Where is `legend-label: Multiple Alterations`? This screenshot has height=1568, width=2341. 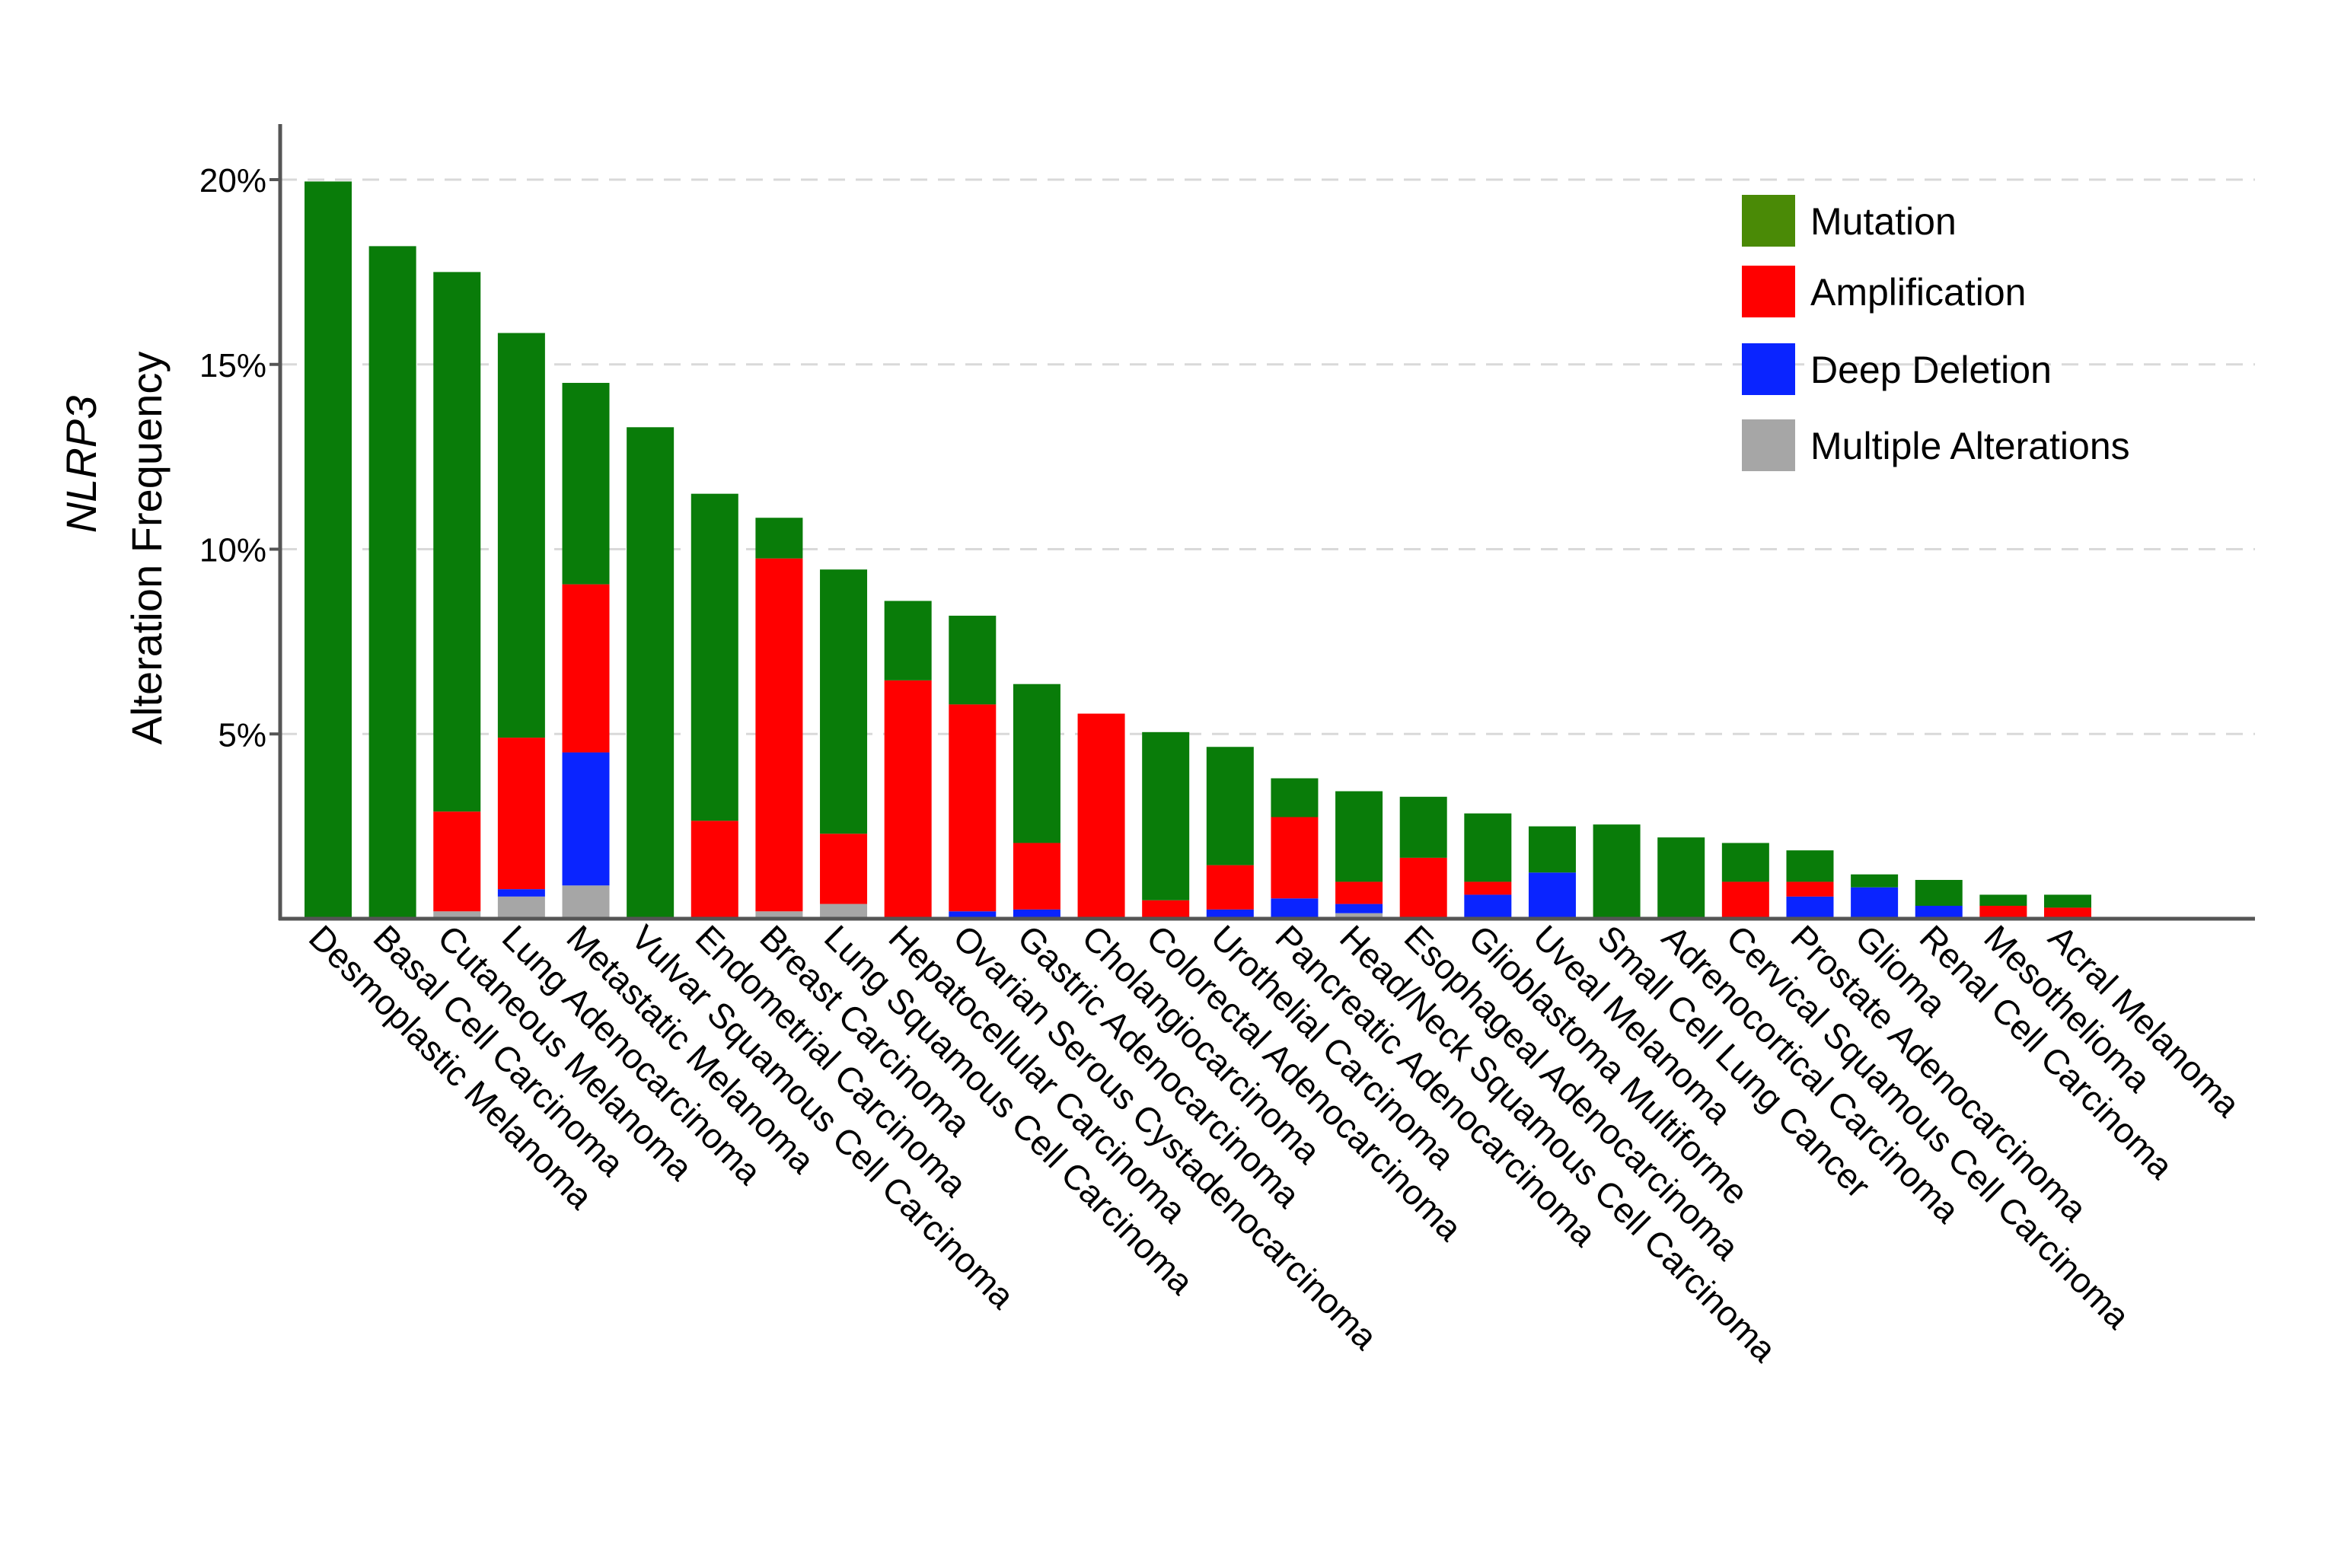 legend-label: Multiple Alterations is located at coordinates (1970, 446).